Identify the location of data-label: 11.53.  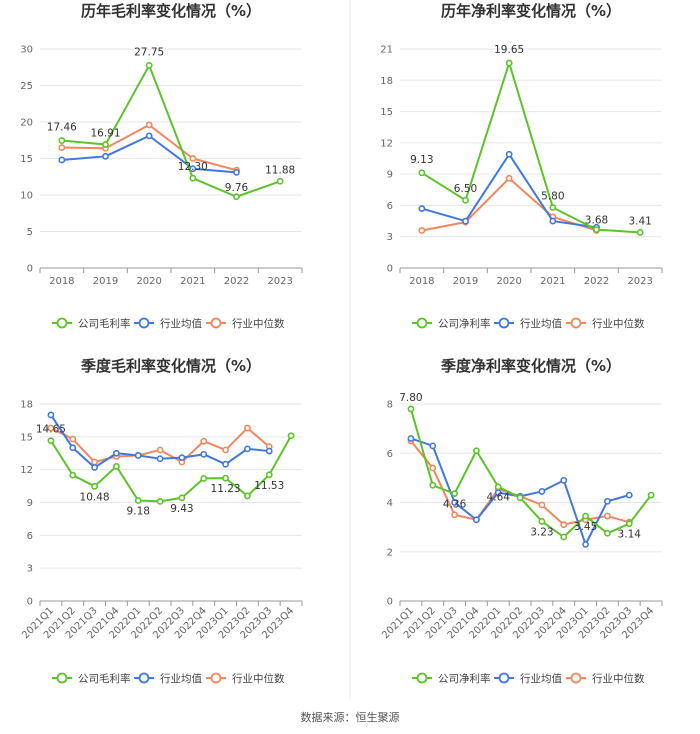
(269, 486).